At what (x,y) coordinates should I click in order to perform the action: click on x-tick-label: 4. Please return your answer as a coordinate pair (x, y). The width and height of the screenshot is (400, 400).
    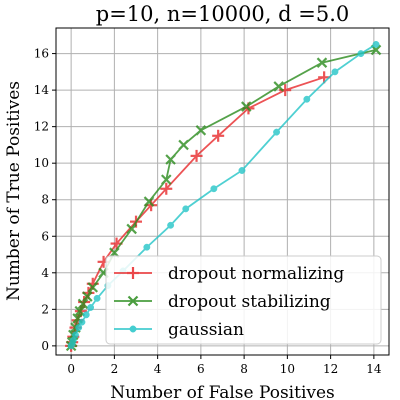
    Looking at the image, I should click on (158, 369).